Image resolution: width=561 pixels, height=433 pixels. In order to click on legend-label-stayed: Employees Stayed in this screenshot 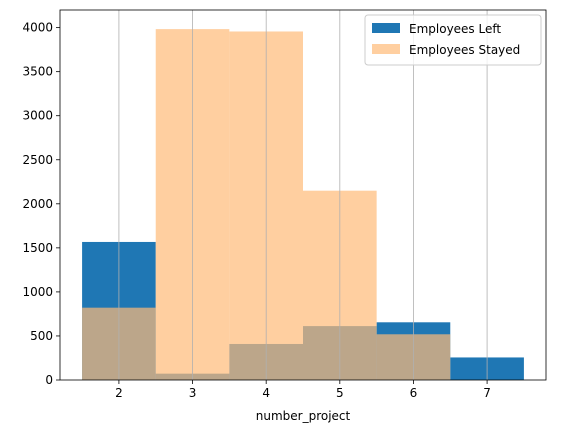, I will do `click(464, 50)`.